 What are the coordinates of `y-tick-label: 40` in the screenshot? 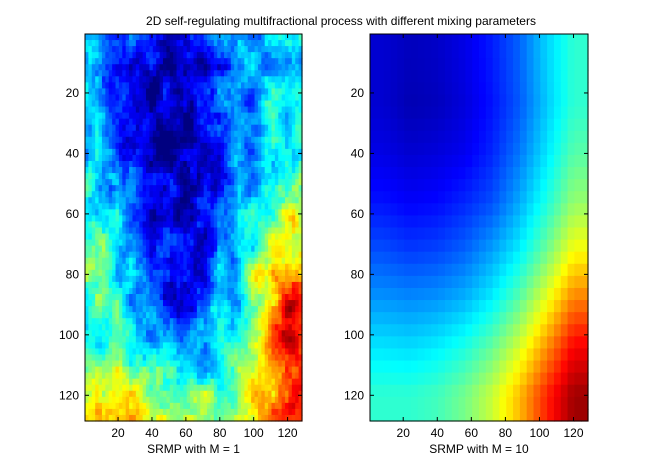 It's located at (73, 153).